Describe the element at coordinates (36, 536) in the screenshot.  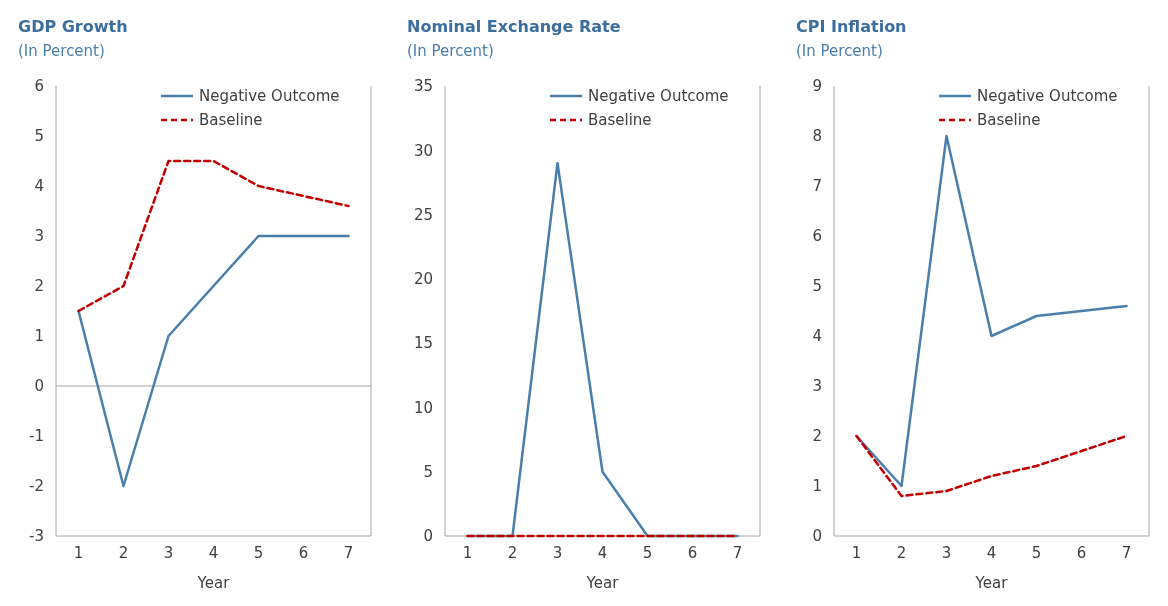
I see `y-tick-label: -3` at that location.